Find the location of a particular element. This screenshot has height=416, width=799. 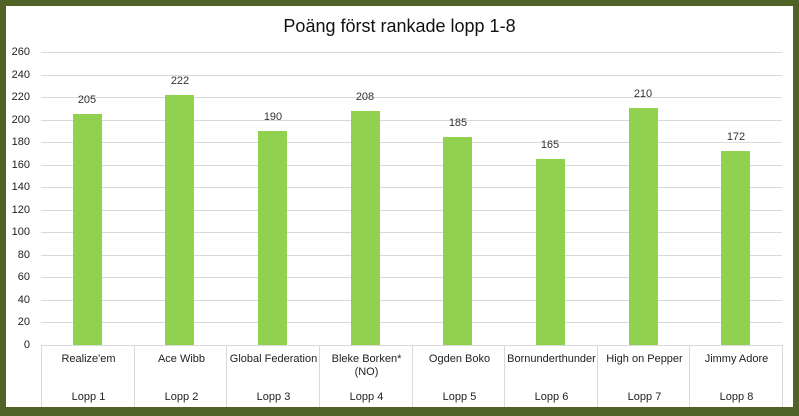

category-label: Ace Wibb is located at coordinates (181, 359).